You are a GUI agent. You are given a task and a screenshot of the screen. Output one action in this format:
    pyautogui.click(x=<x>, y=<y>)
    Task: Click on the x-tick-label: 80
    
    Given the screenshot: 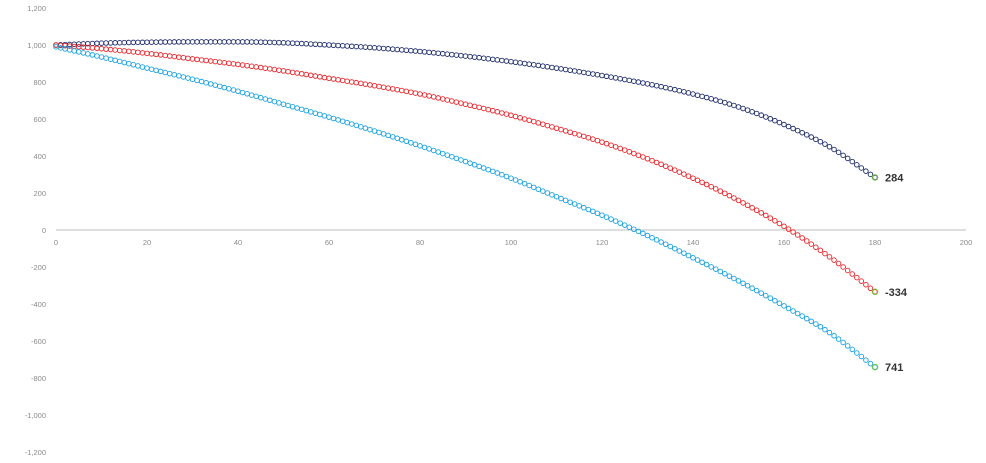 What is the action you would take?
    pyautogui.click(x=420, y=242)
    